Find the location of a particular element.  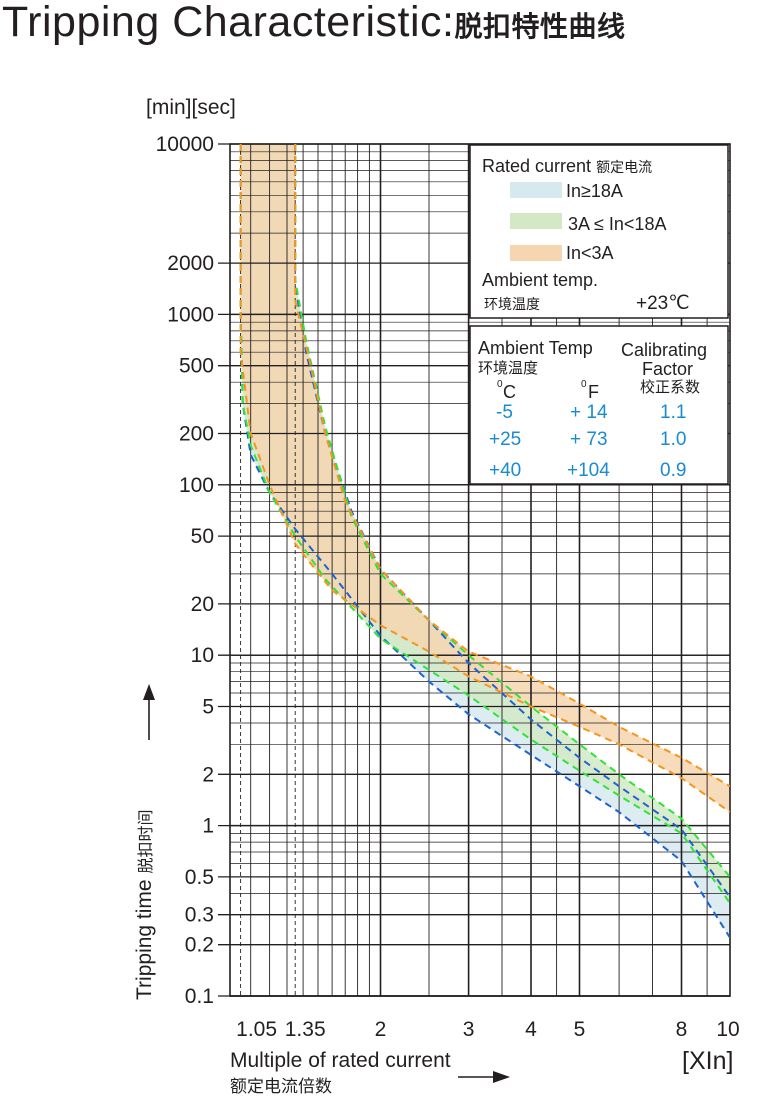

y-axis-label: Tripping time 脱扣时间 is located at coordinates (144, 905).